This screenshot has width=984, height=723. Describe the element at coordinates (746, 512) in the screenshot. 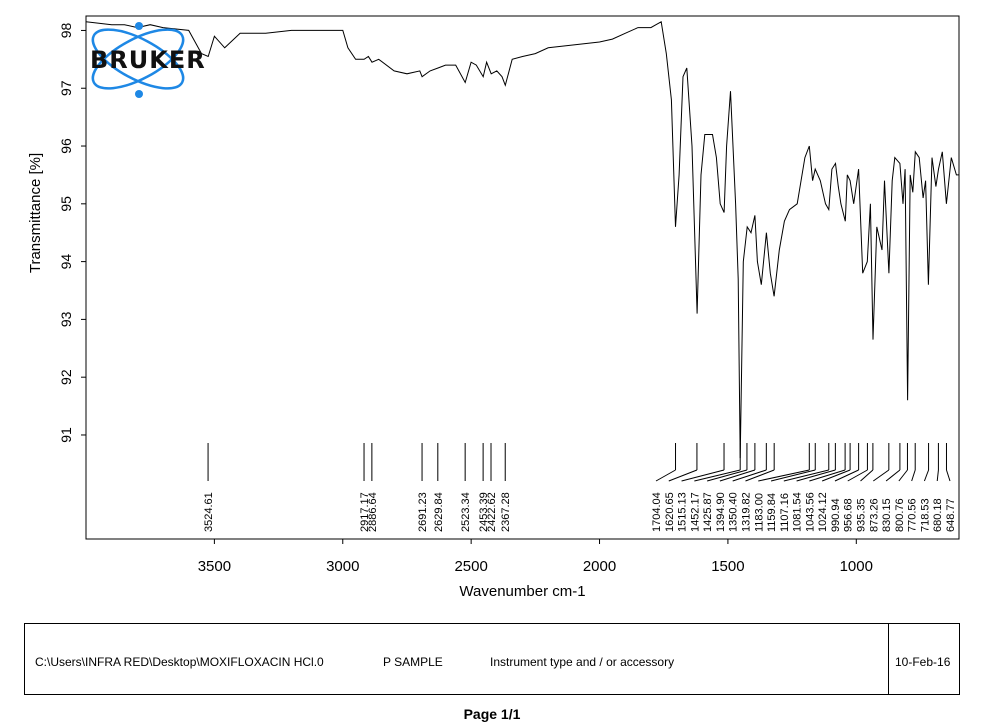

I see `peak-label: 1319.82` at that location.